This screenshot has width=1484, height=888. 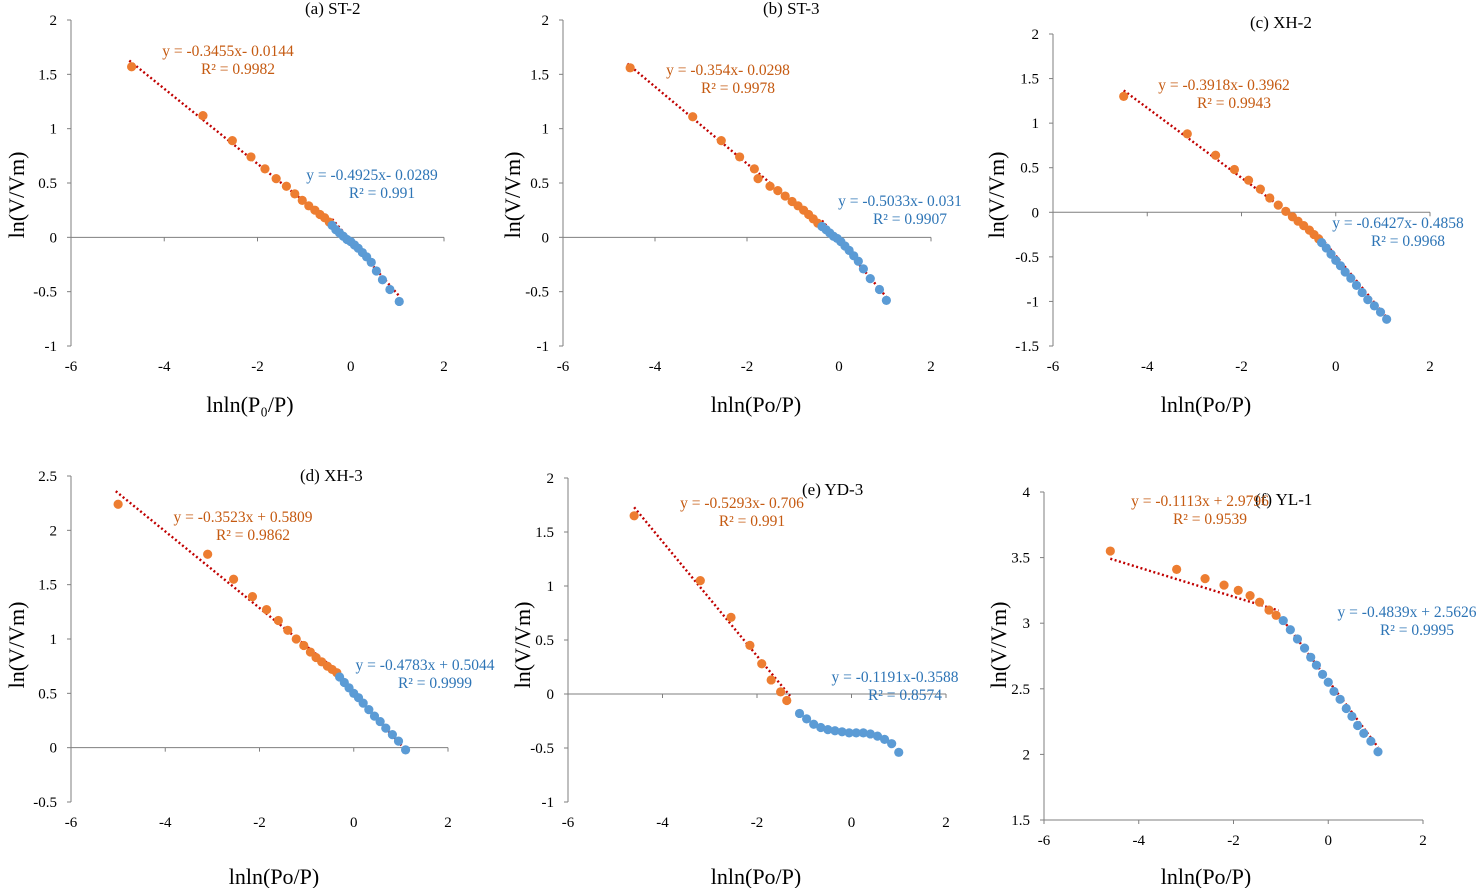 I want to click on x-tick-label: 0, so click(x=852, y=823).